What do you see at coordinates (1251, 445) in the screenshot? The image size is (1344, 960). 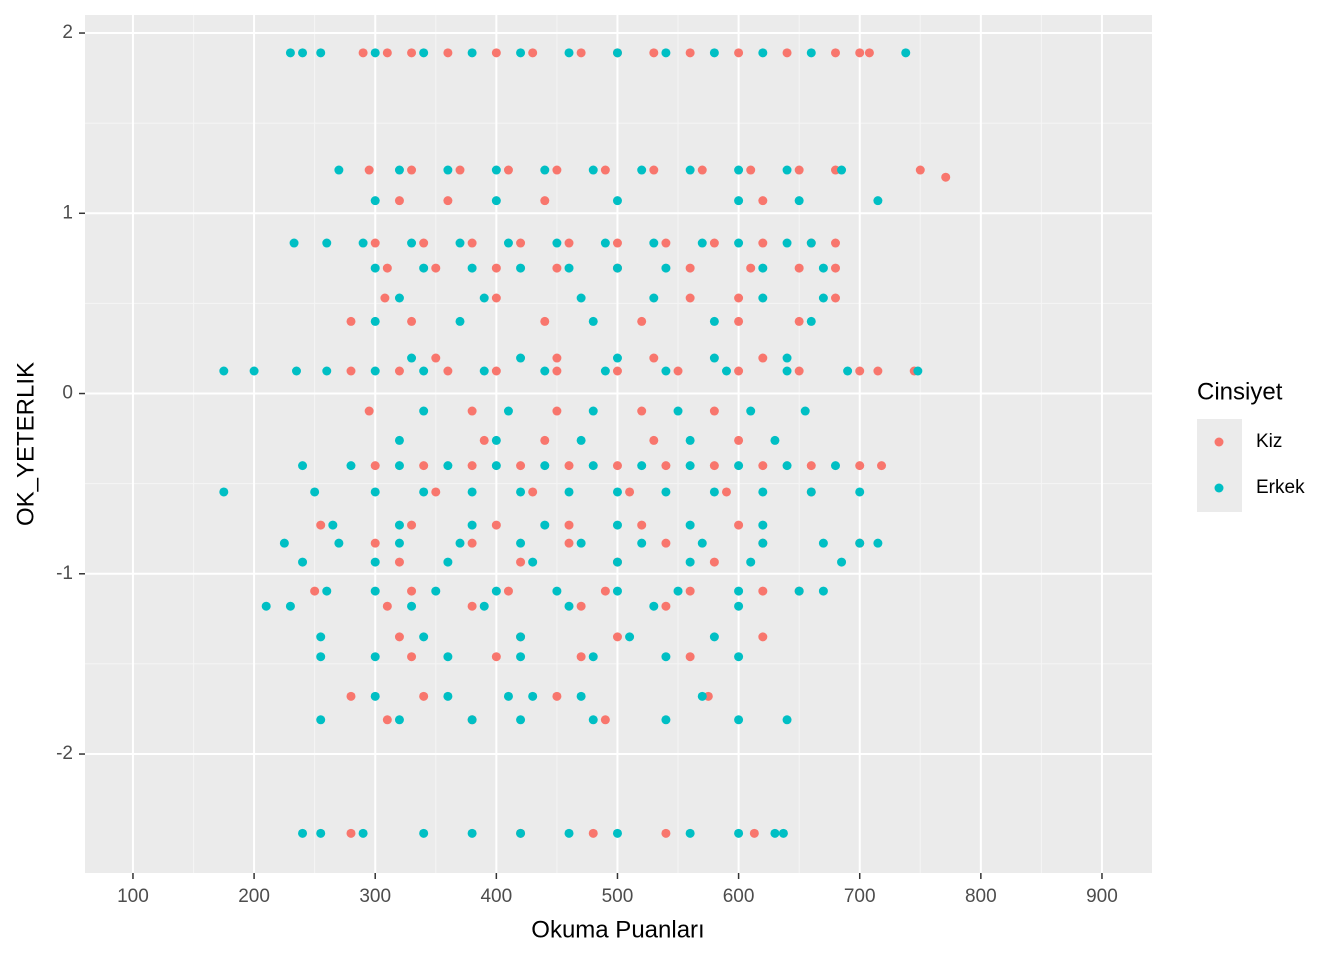 I see `legend: Cinsiyet Kiz Erkek` at bounding box center [1251, 445].